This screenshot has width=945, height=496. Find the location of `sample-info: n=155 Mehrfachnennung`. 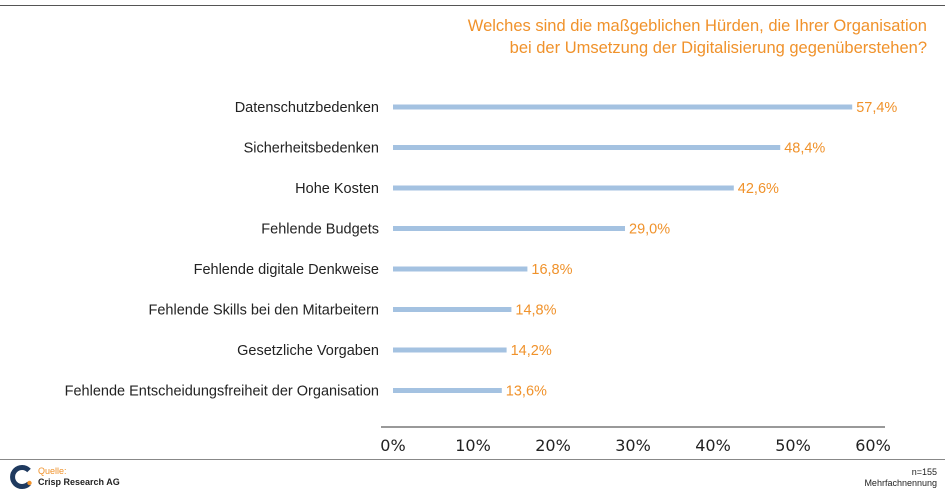

sample-info: n=155 Mehrfachnennung is located at coordinates (900, 478).